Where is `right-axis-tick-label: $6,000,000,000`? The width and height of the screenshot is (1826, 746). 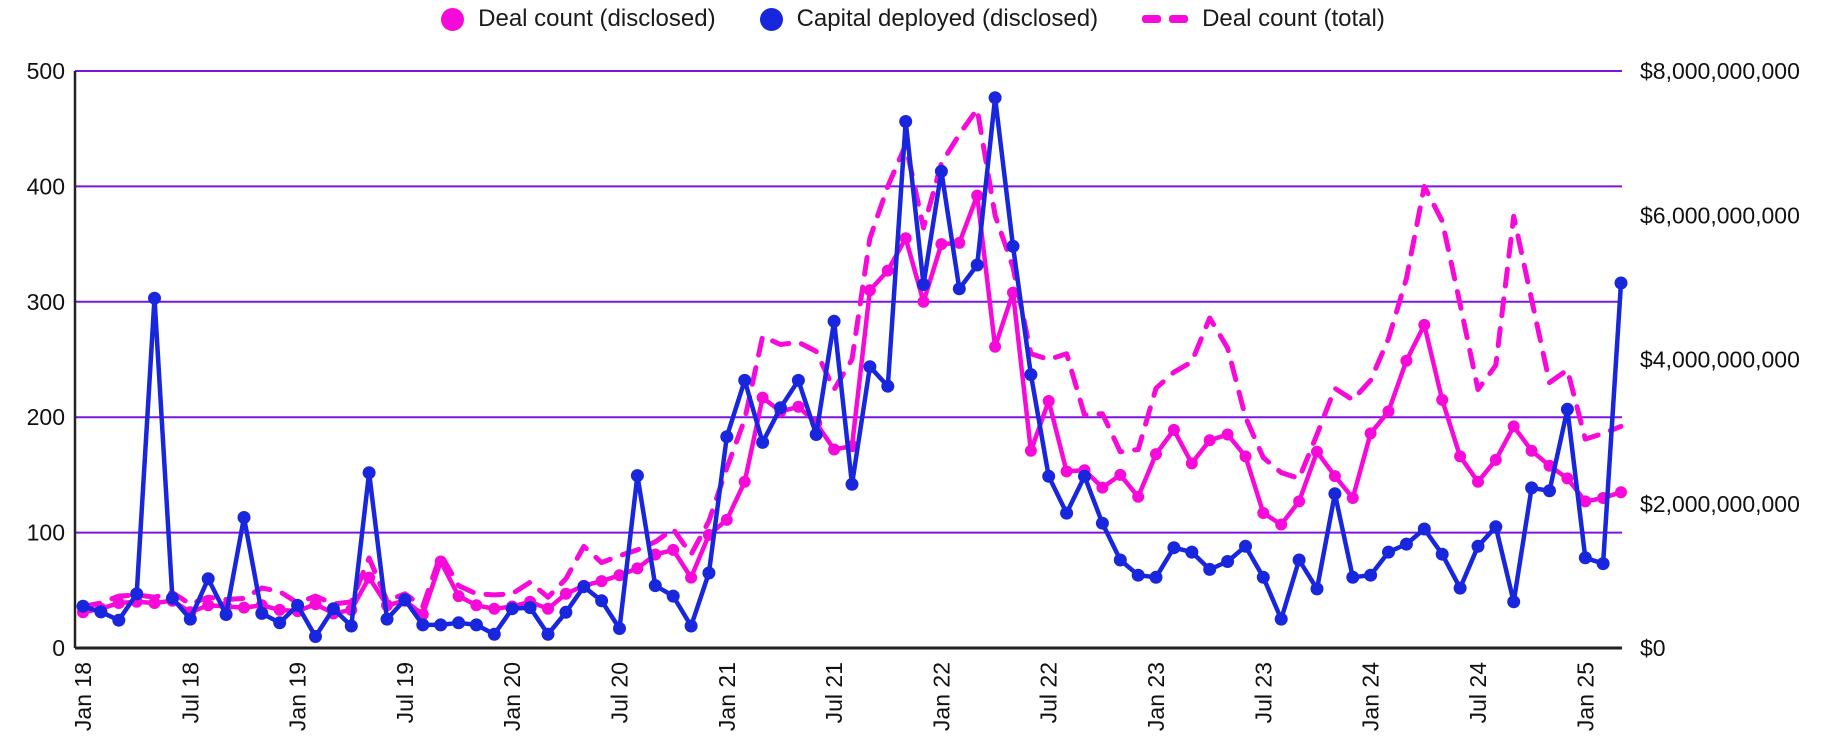 right-axis-tick-label: $6,000,000,000 is located at coordinates (1720, 215).